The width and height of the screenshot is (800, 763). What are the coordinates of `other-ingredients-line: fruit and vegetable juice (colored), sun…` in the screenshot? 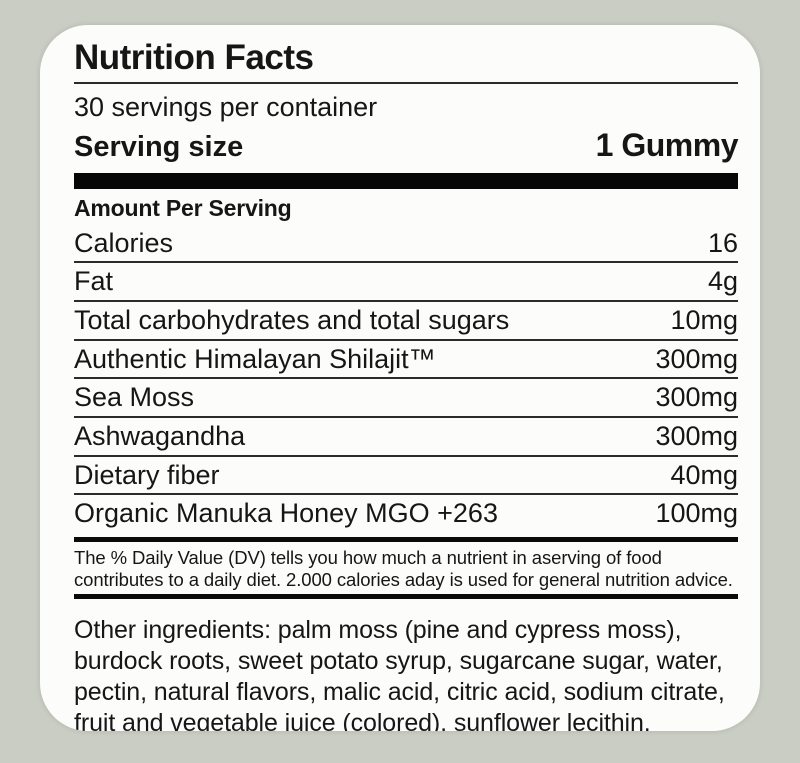 It's located at (362, 720).